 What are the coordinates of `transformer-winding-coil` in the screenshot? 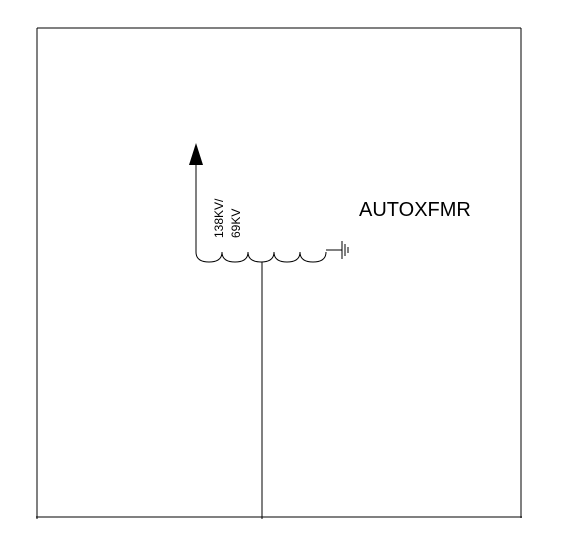 It's located at (261, 257).